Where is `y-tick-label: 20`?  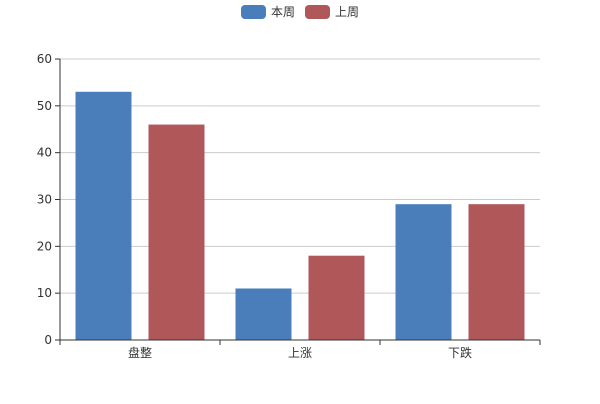 y-tick-label: 20 is located at coordinates (44, 246).